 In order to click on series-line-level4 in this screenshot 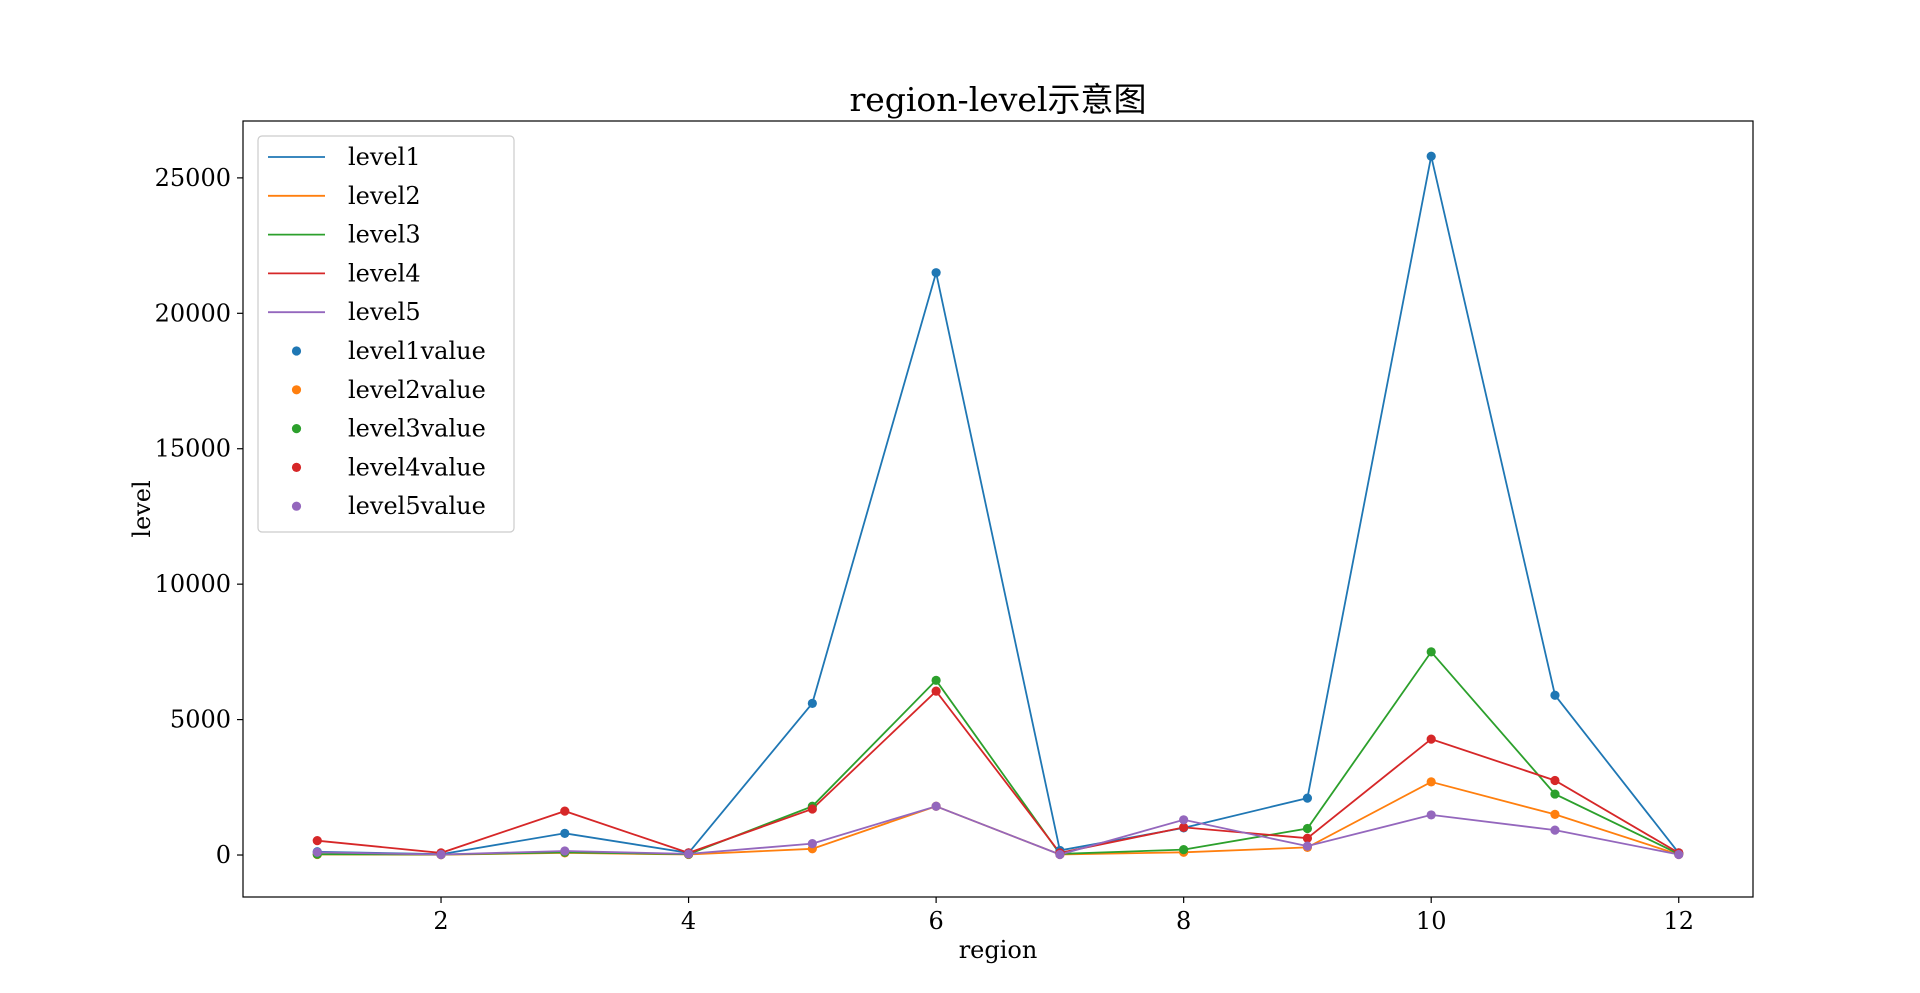, I will do `click(998, 771)`.